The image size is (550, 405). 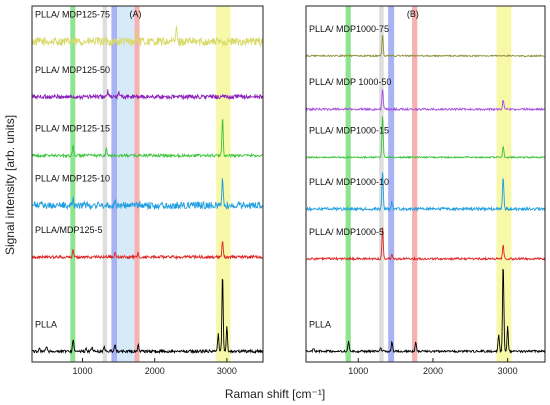 What do you see at coordinates (10, 185) in the screenshot?
I see `y-axis-label: Signal intensity [arb. units]` at bounding box center [10, 185].